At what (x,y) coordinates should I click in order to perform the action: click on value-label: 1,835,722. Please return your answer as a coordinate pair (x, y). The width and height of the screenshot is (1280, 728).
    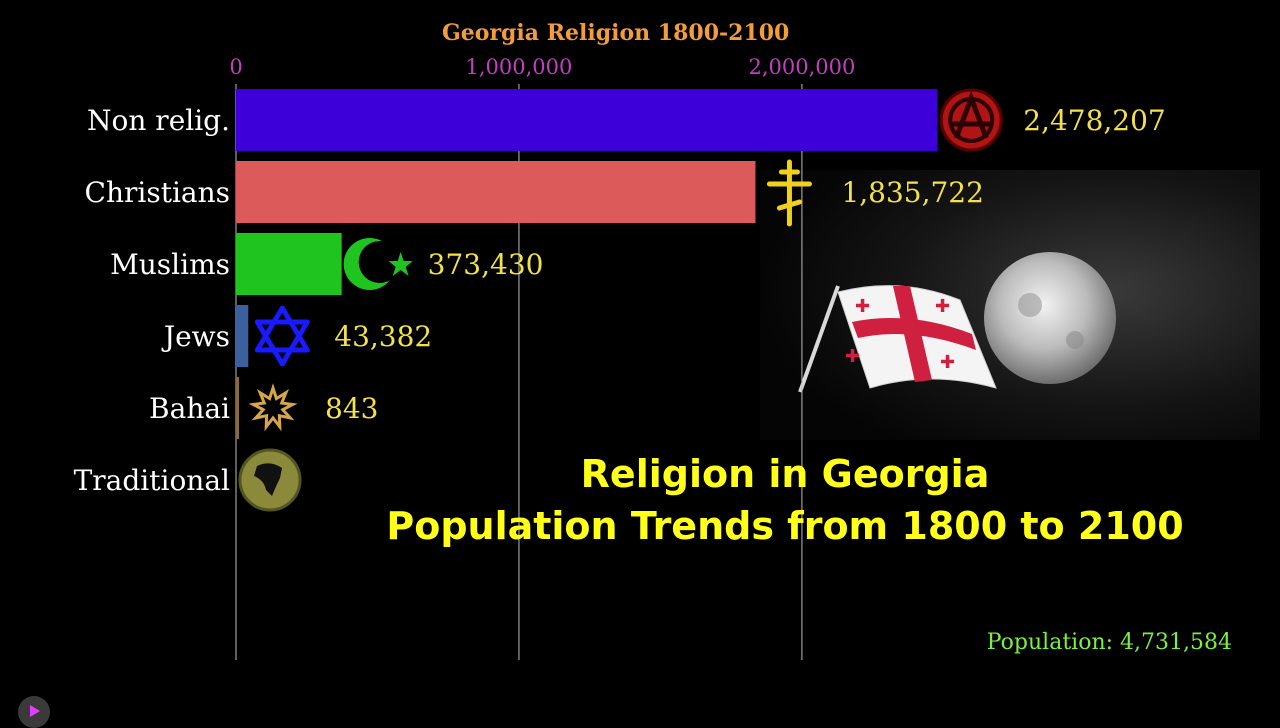
    Looking at the image, I should click on (912, 192).